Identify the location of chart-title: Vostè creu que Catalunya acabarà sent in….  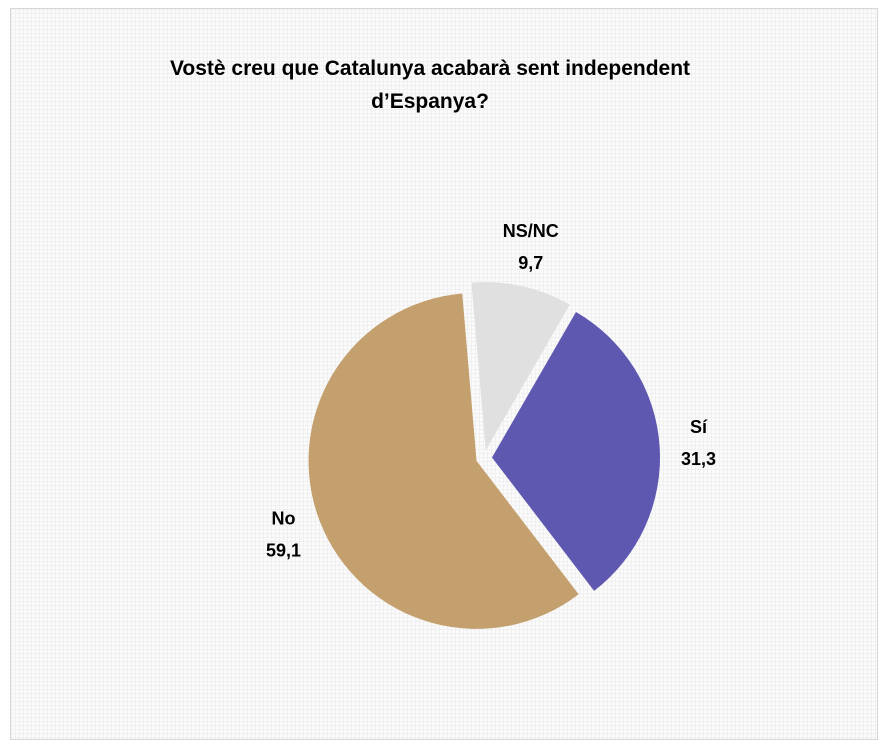
(430, 85).